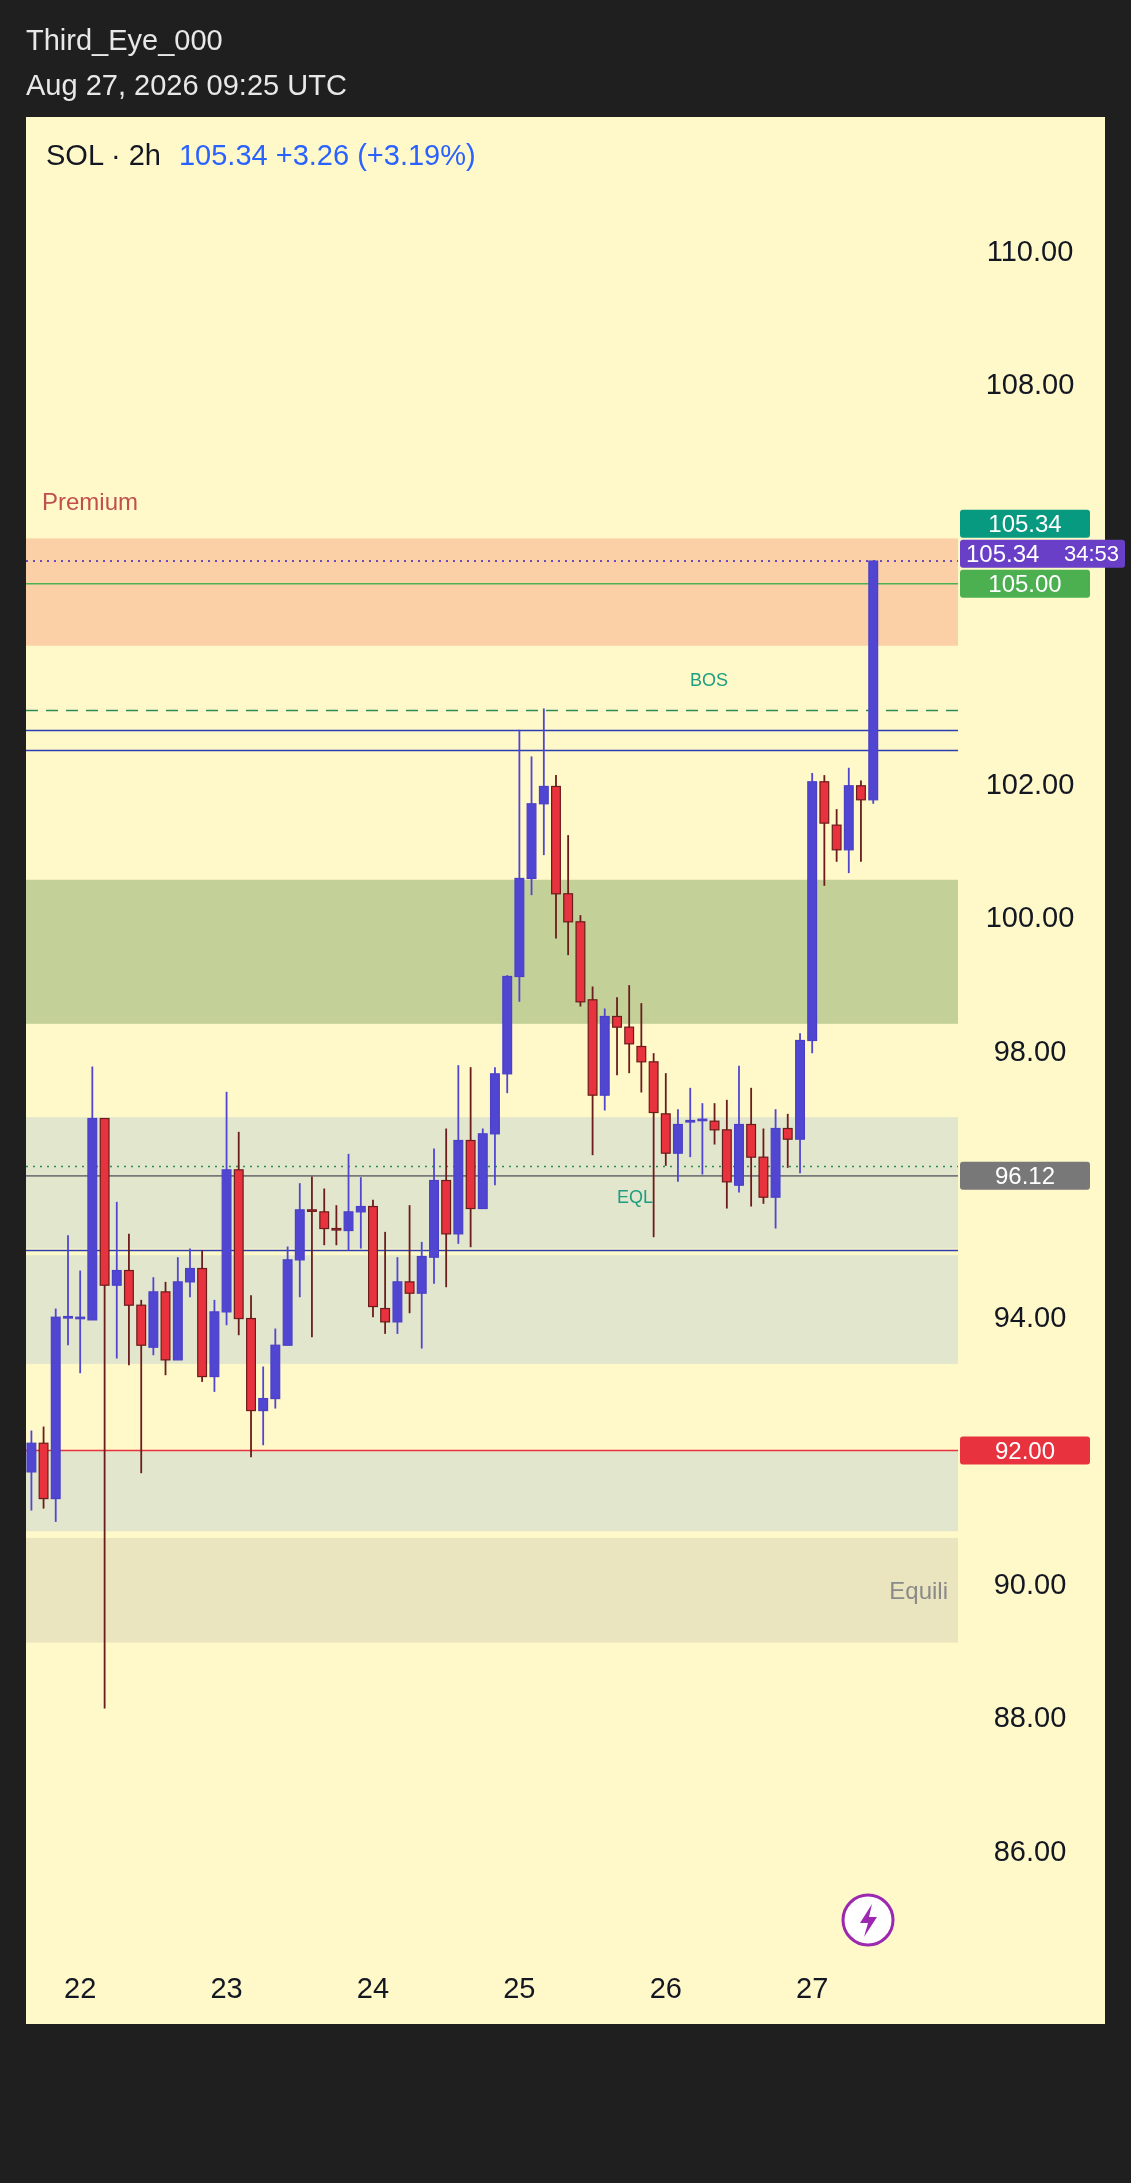 This screenshot has height=2183, width=1131. Describe the element at coordinates (186, 85) in the screenshot. I see `text: Aug 27, 2026 09:25 UTC` at that location.